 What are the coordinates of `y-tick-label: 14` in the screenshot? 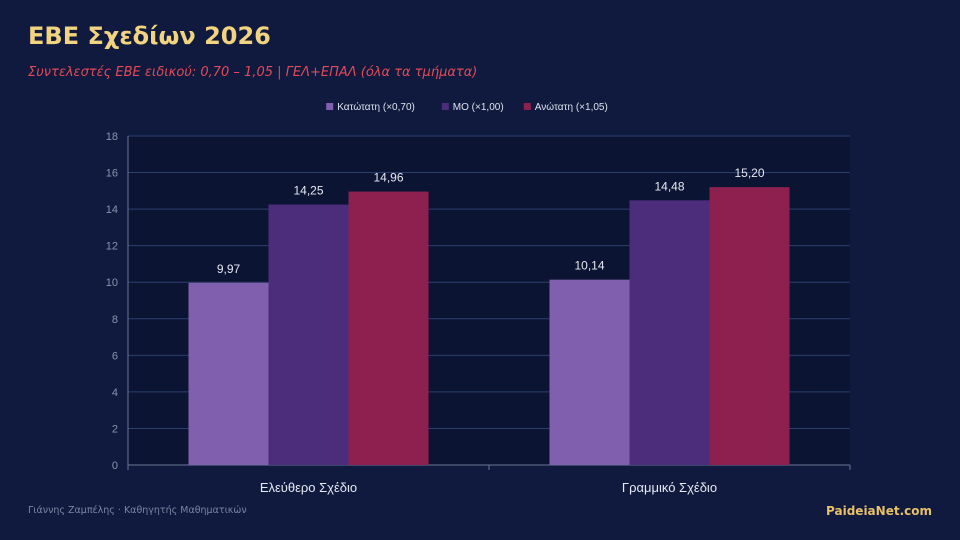 It's located at (112, 210).